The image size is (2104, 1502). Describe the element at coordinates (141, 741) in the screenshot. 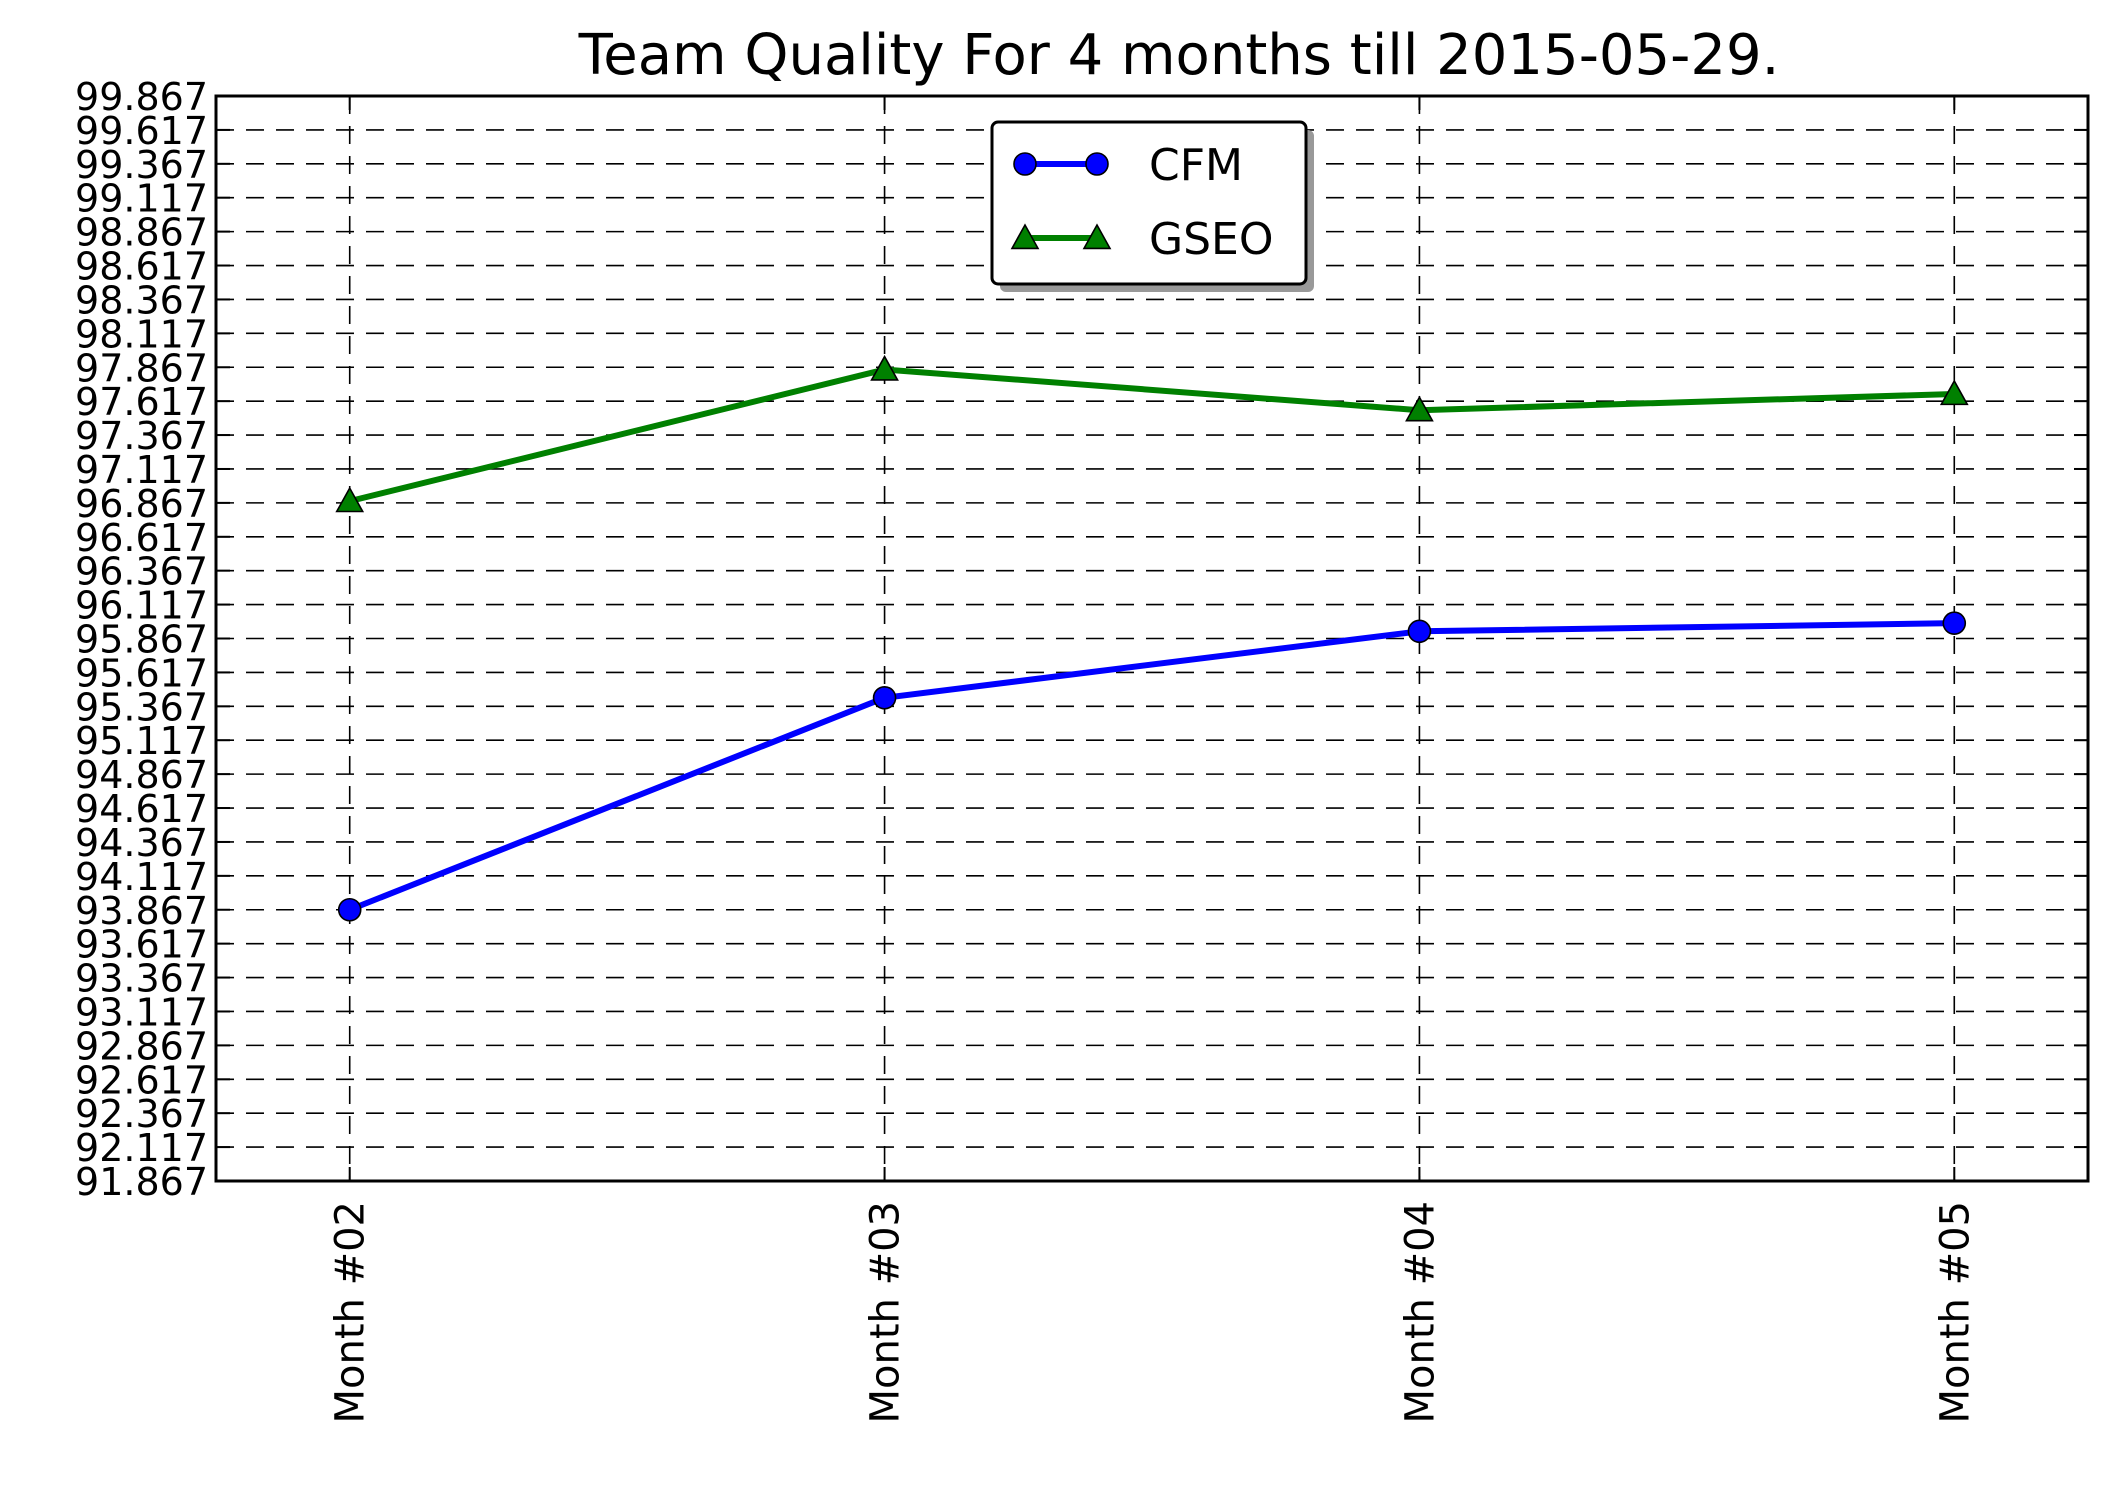

I see `y-tick-label: 95.117` at that location.